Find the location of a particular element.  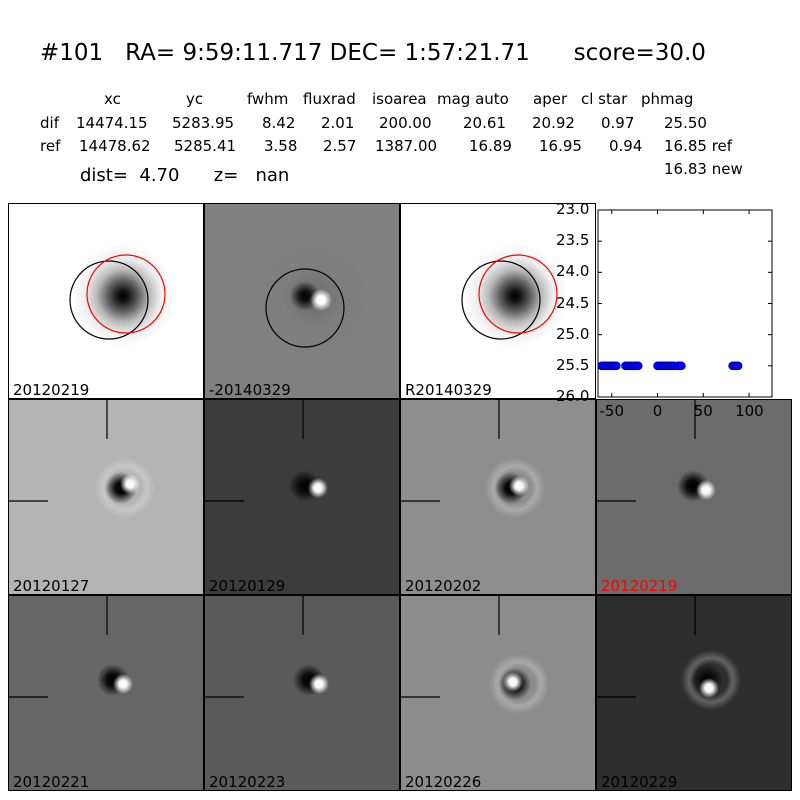

cutout-panel: 20120226 is located at coordinates (498, 693).